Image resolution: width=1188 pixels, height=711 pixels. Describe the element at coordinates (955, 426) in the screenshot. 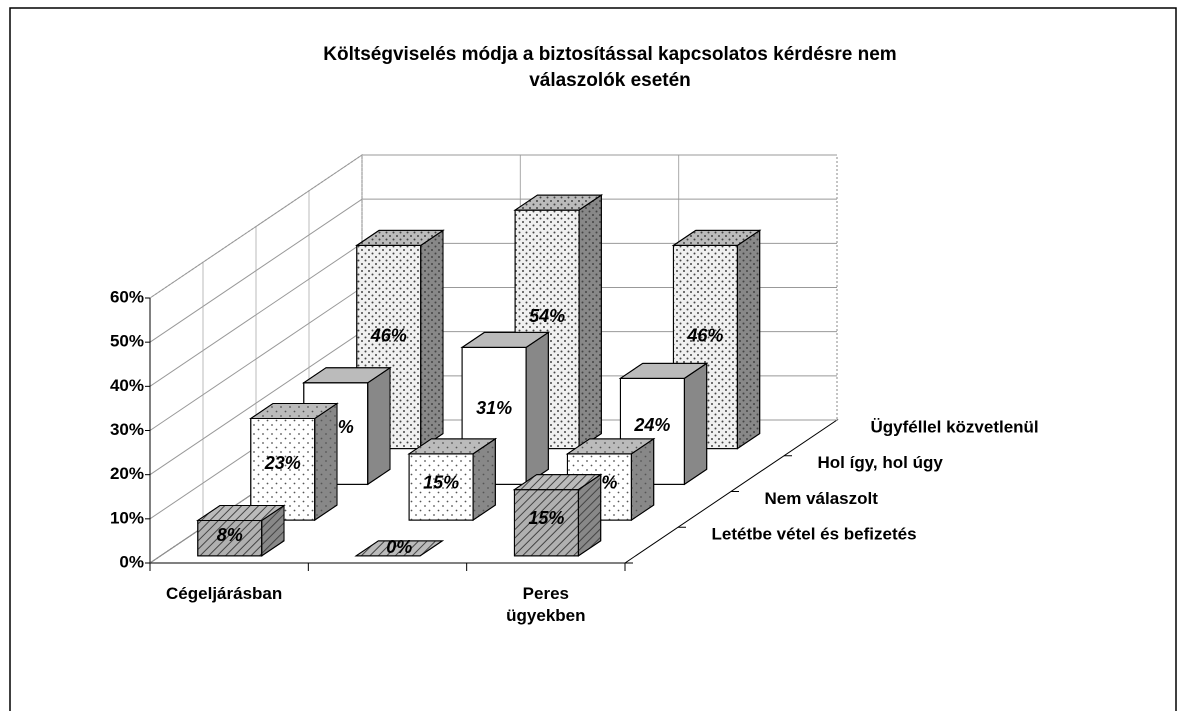

I see `legend-label: Ügyféllel közvetlenül` at that location.